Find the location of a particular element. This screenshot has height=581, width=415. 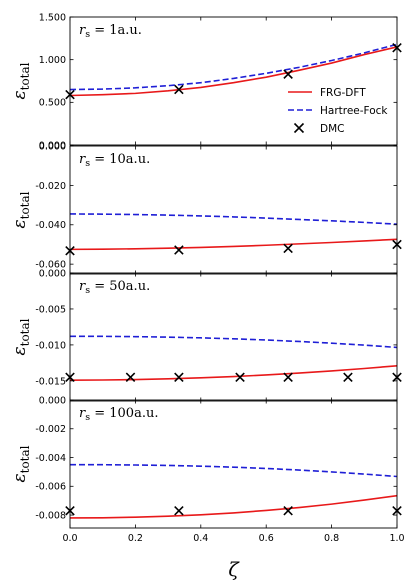

x-tick-label: 1.0 is located at coordinates (396, 538).